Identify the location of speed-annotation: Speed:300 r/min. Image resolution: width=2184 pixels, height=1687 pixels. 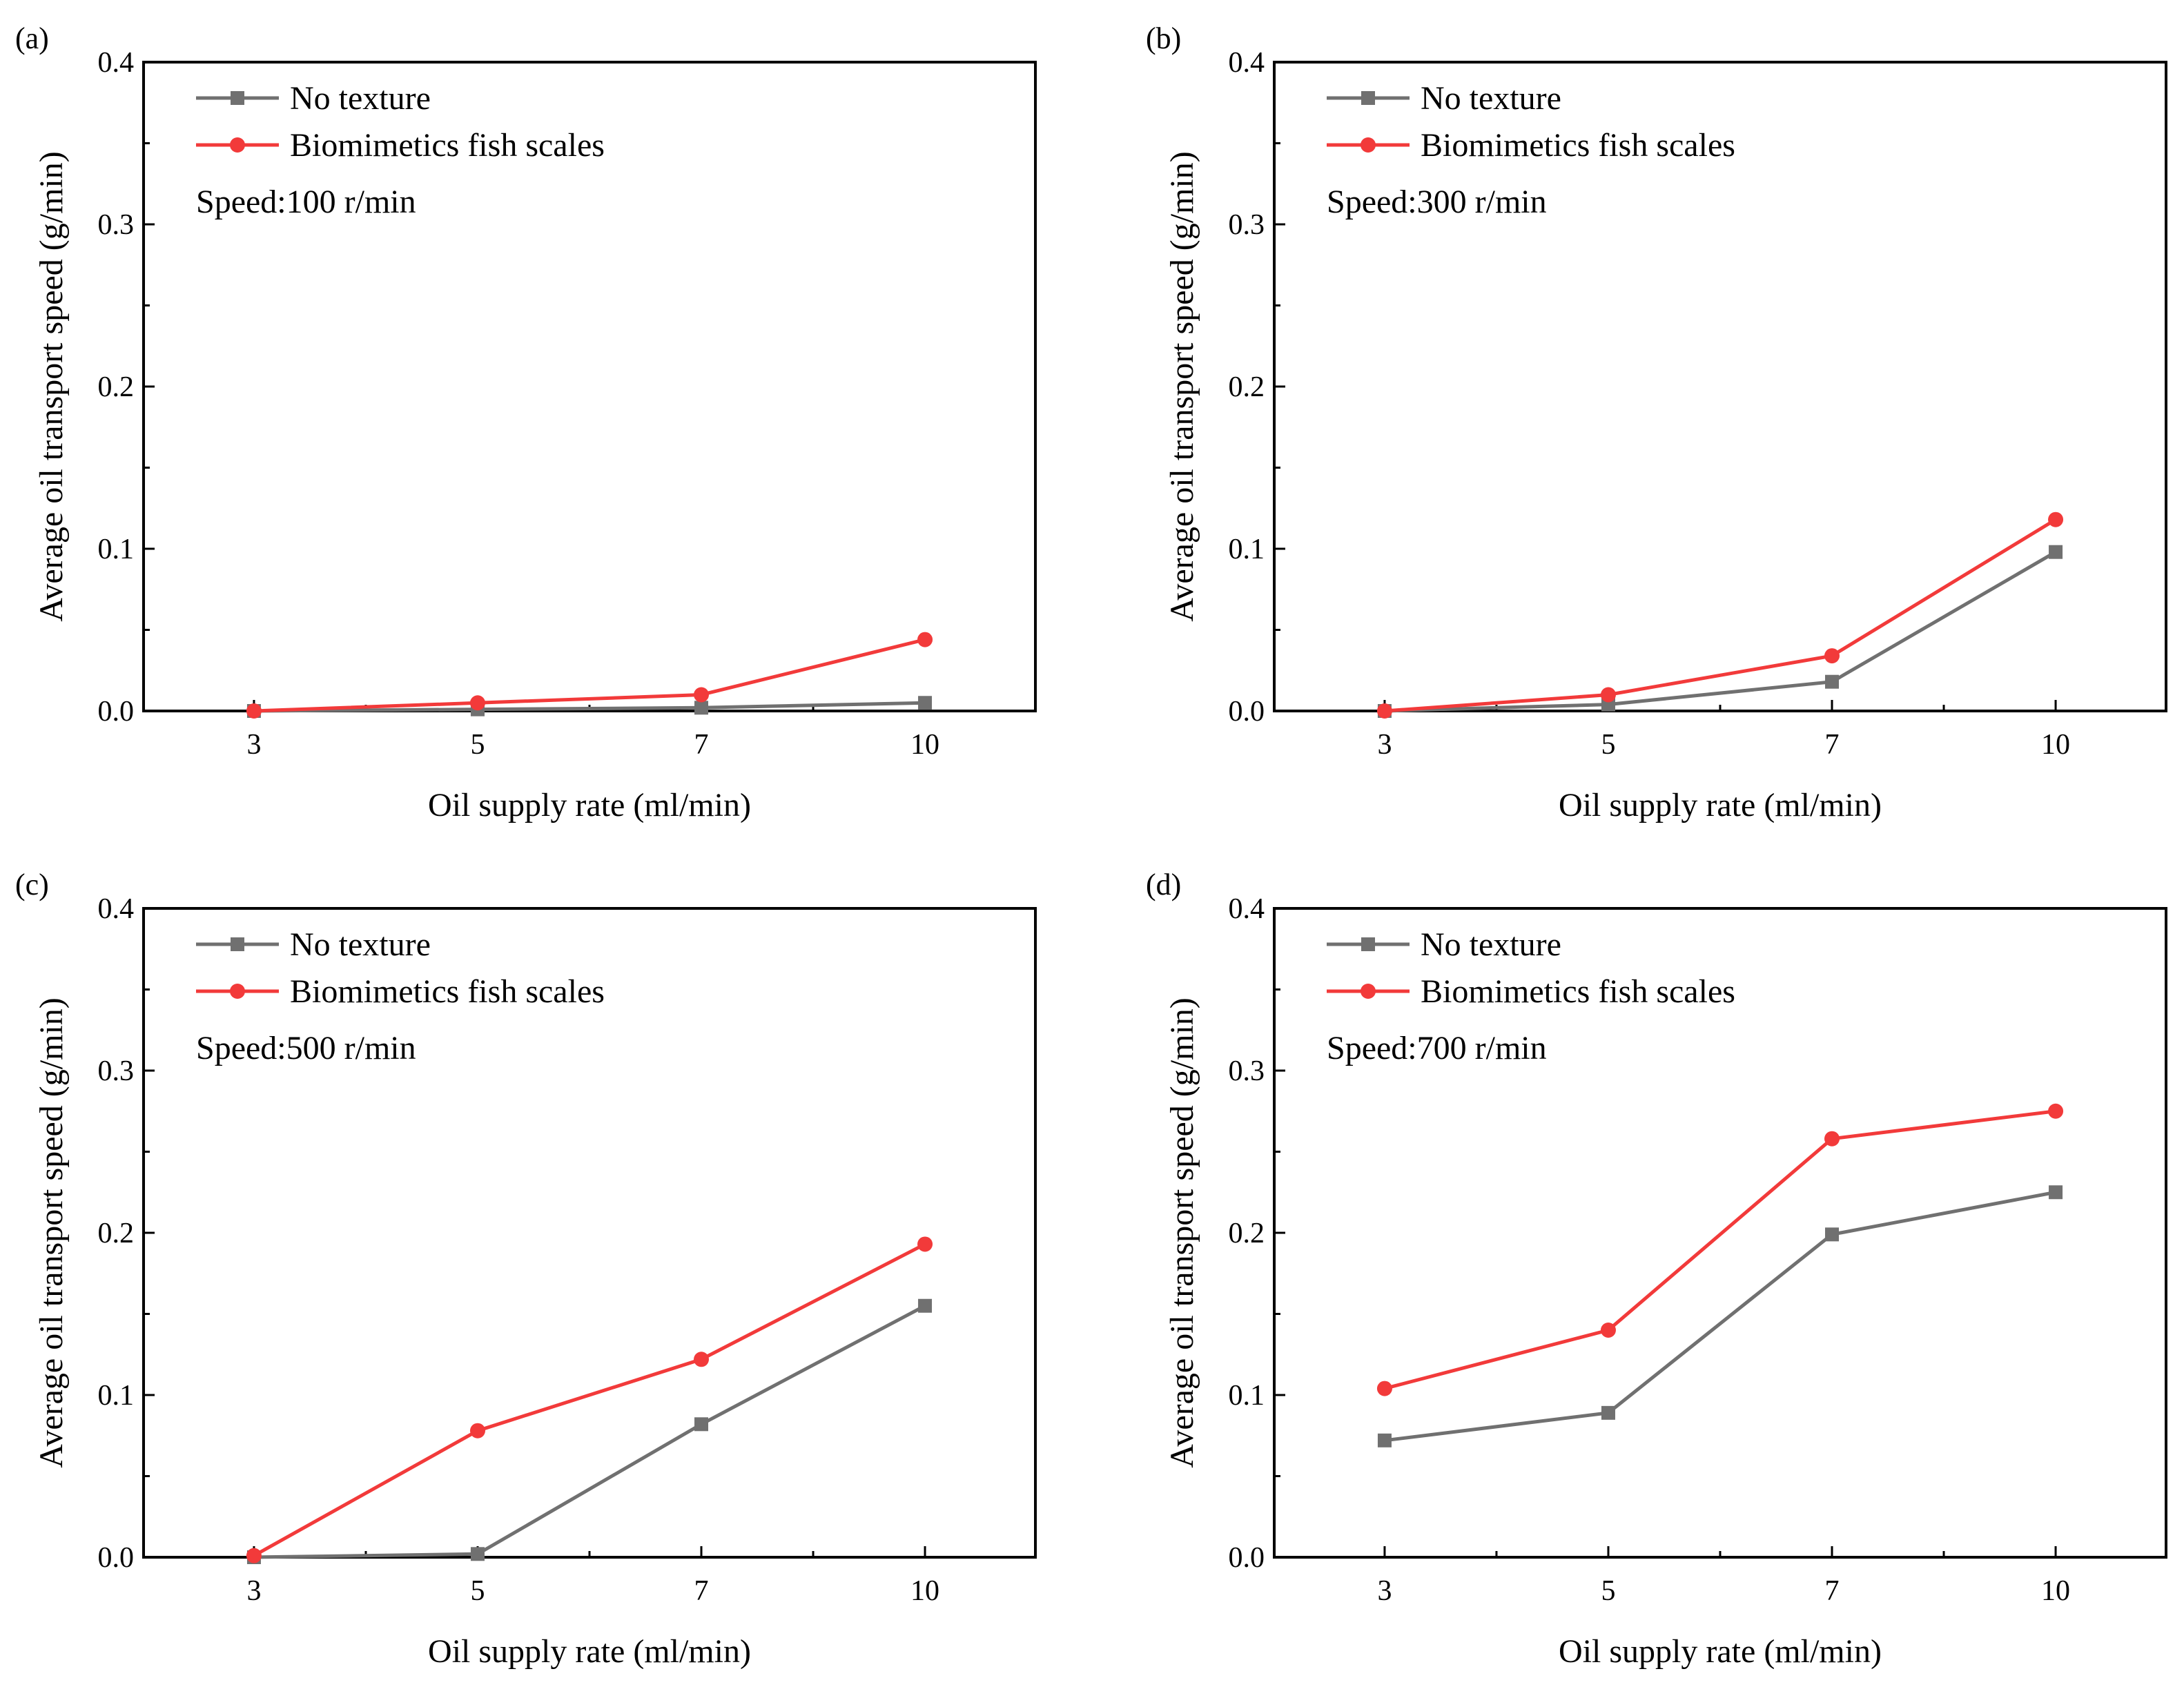
(1437, 202).